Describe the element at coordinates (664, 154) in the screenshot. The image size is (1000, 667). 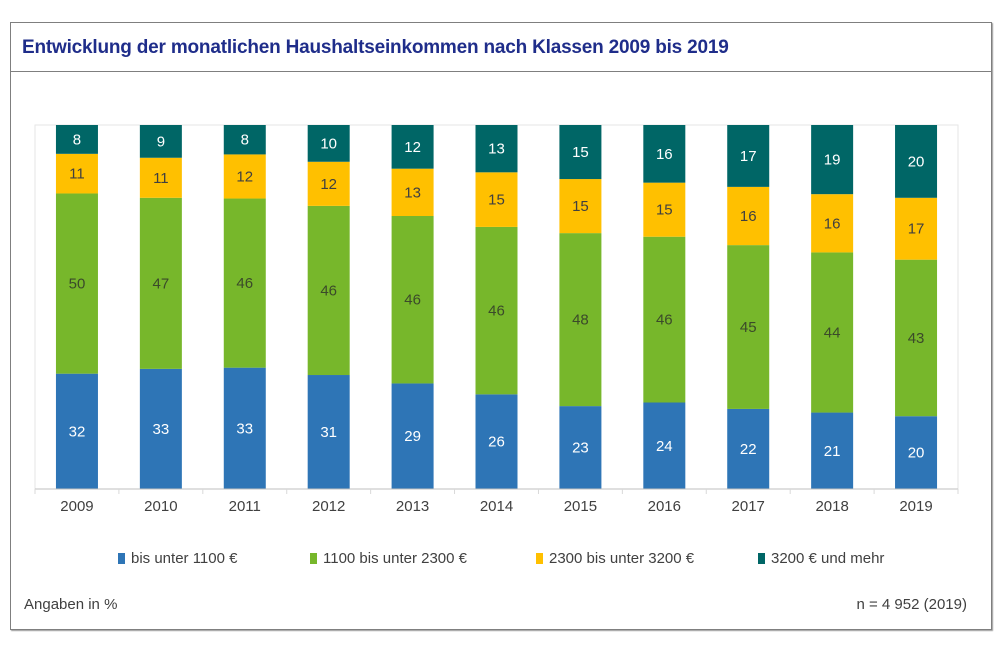
I see `bar-segment-2016-s3` at that location.